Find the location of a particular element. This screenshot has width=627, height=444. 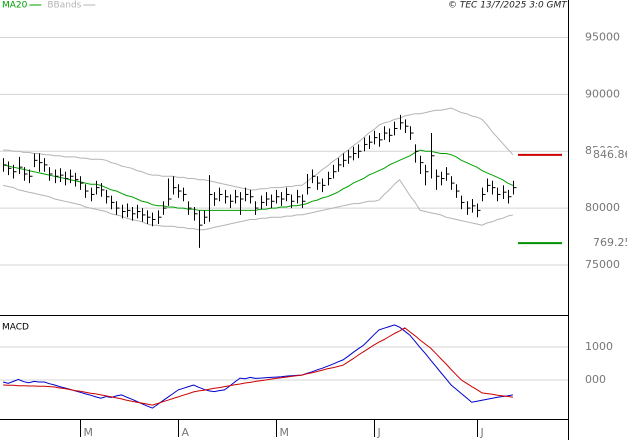

y-tick-label: 75000 is located at coordinates (602, 264).